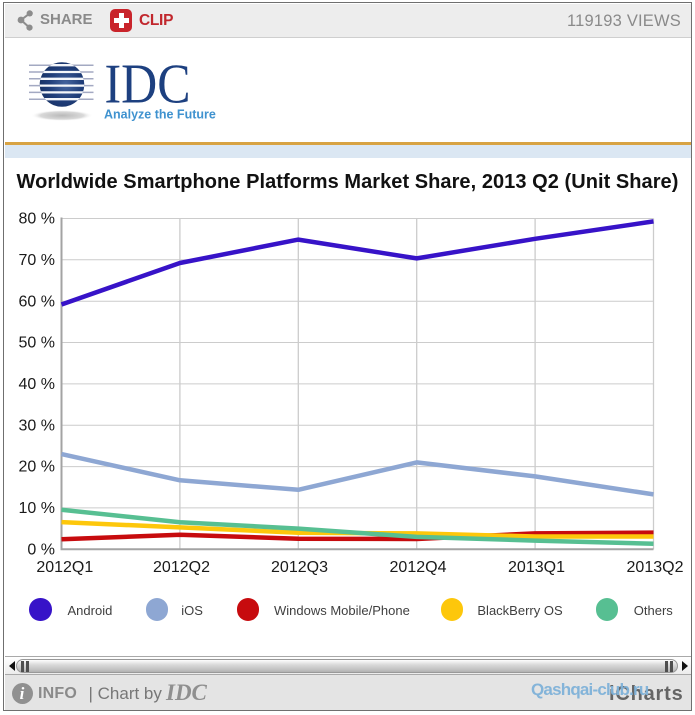 The width and height of the screenshot is (695, 715). Describe the element at coordinates (37, 219) in the screenshot. I see `svg-text: 80 %` at that location.